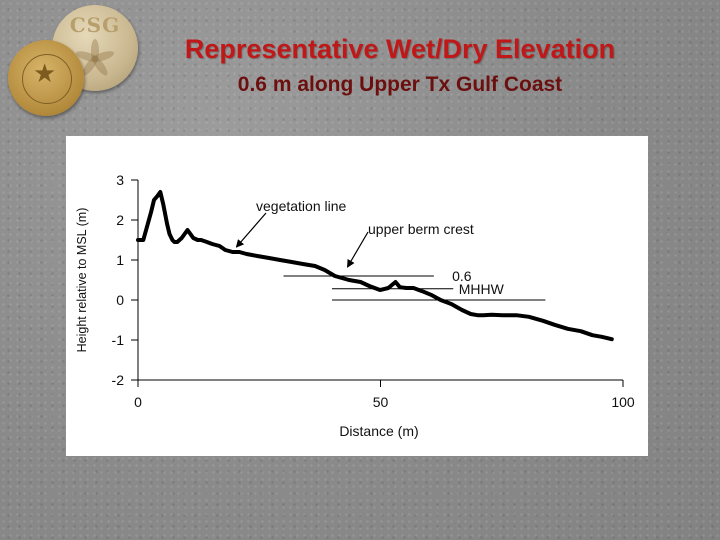  What do you see at coordinates (118, 380) in the screenshot?
I see `y-tick-label: -2` at bounding box center [118, 380].